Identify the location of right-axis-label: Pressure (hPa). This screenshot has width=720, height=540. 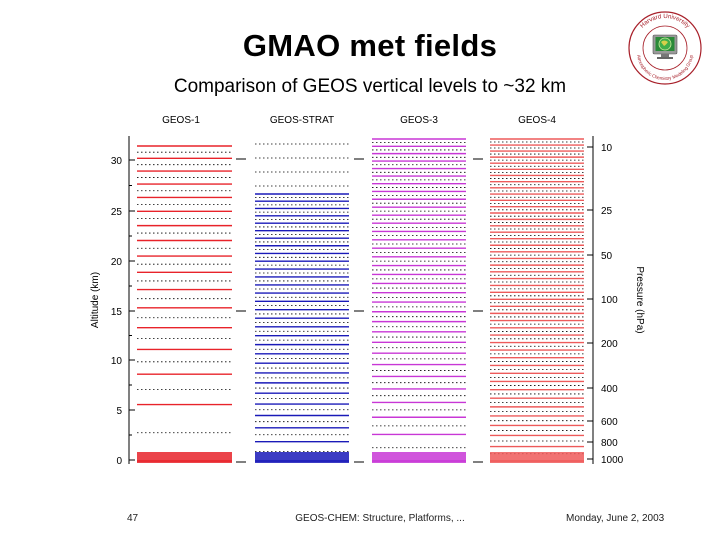
(639, 299).